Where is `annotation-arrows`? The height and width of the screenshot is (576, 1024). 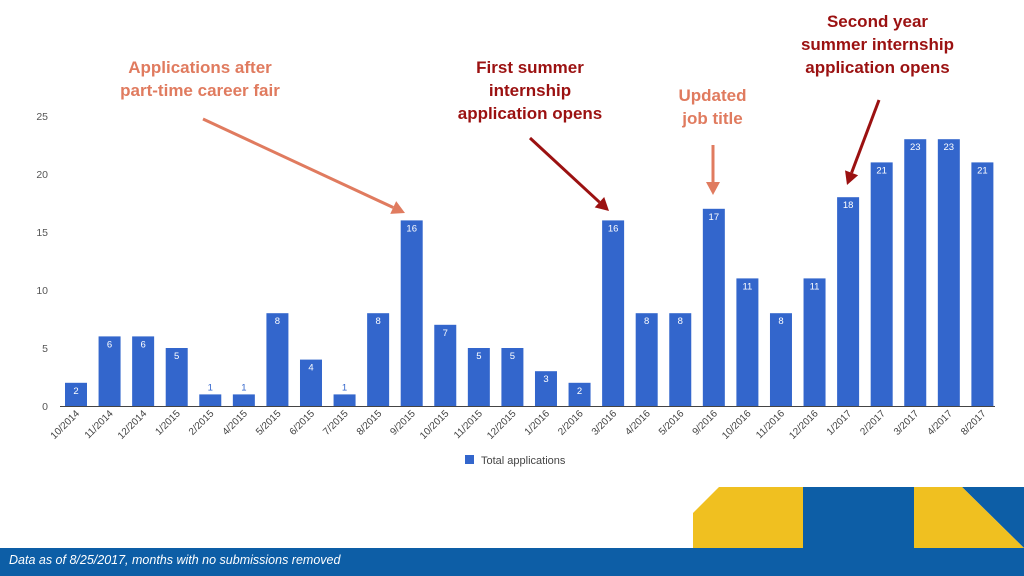
annotation-arrows is located at coordinates (541, 156).